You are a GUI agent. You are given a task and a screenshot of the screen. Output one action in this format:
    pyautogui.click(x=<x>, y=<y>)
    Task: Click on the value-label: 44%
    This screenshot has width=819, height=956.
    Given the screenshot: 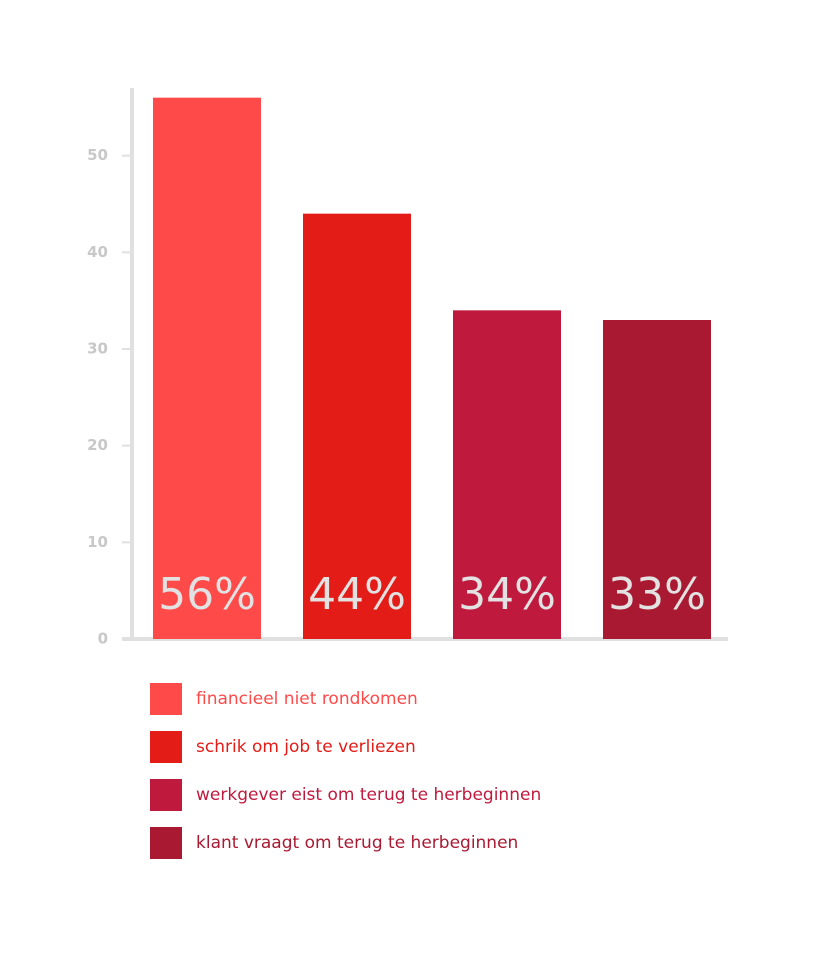 What is the action you would take?
    pyautogui.click(x=357, y=594)
    